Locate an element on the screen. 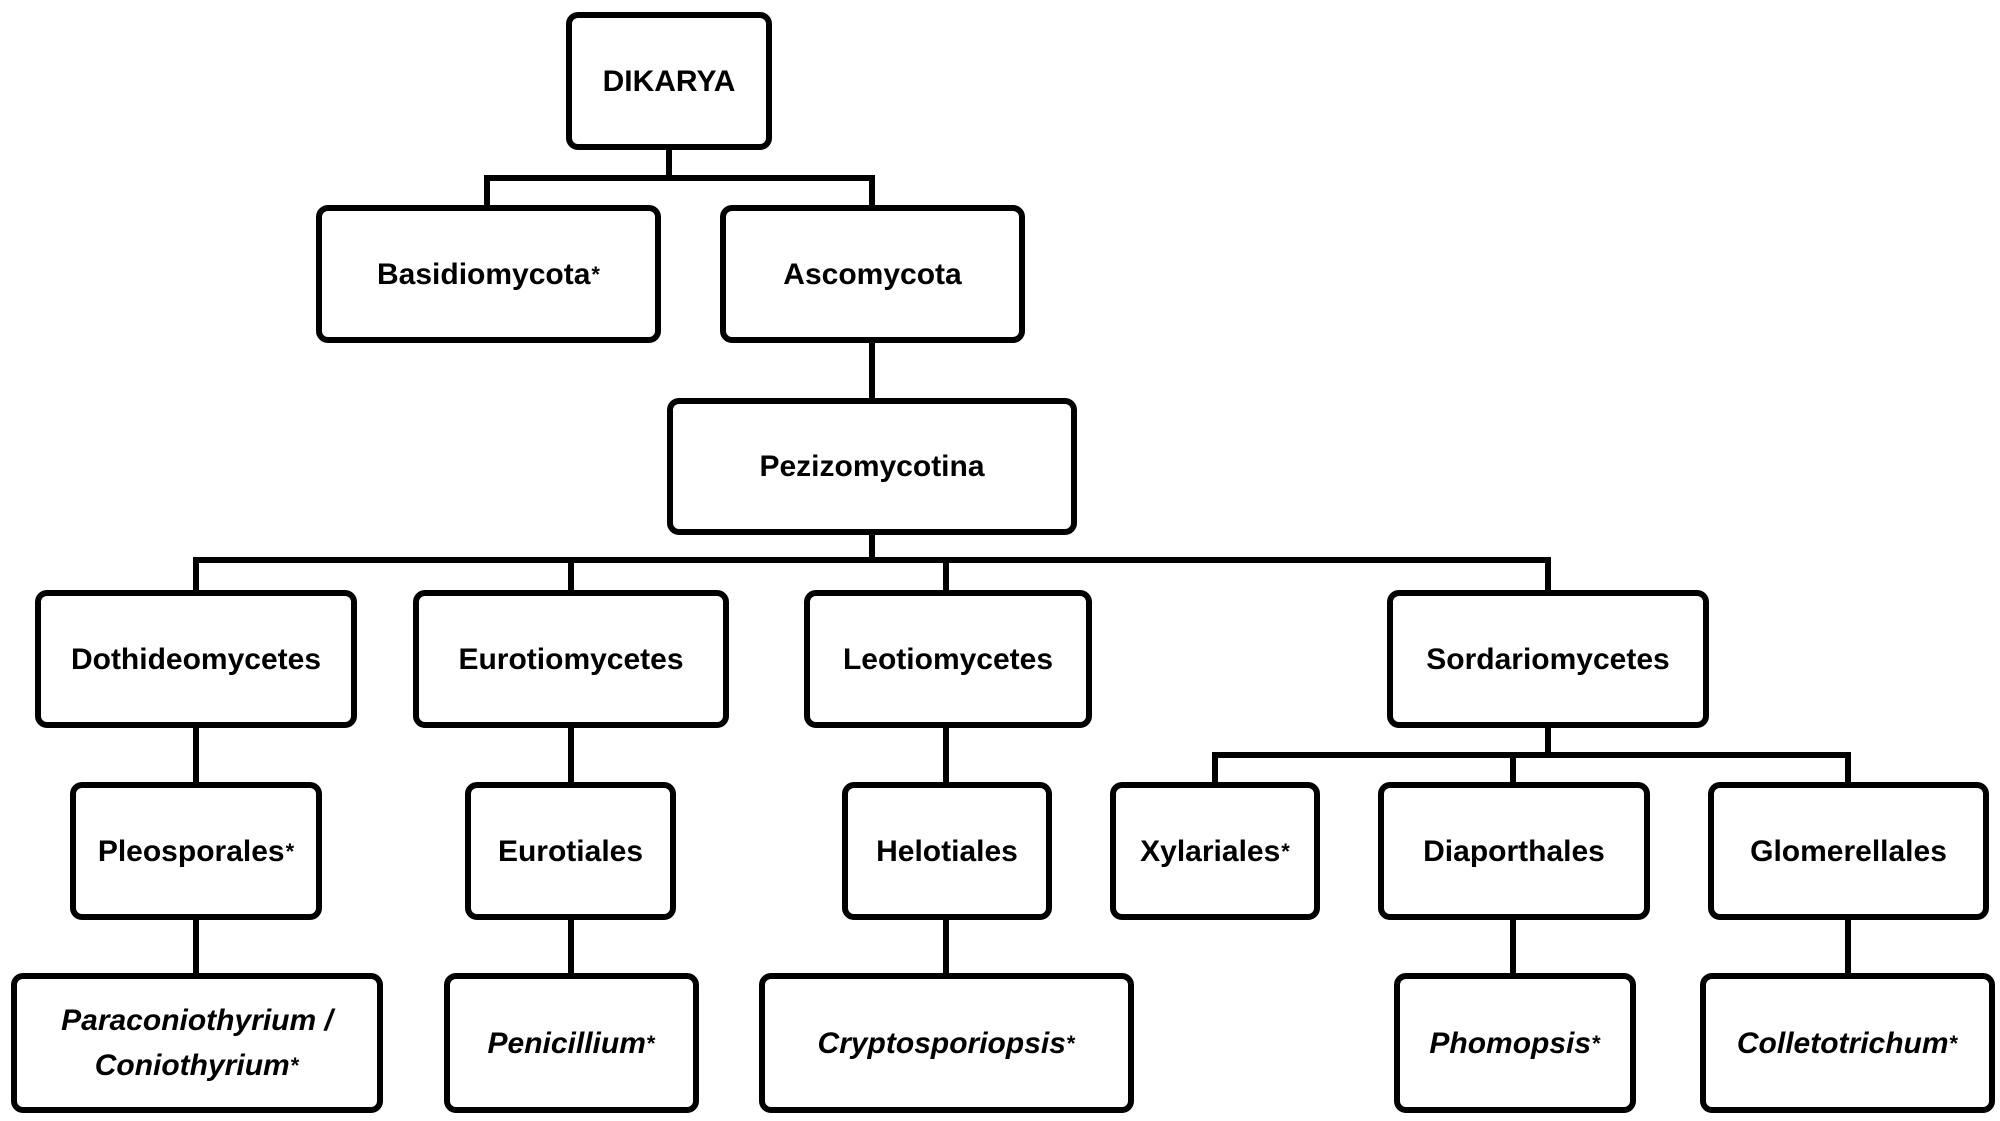  node-glomerellales-label: Glomerellales is located at coordinates (1848, 851).